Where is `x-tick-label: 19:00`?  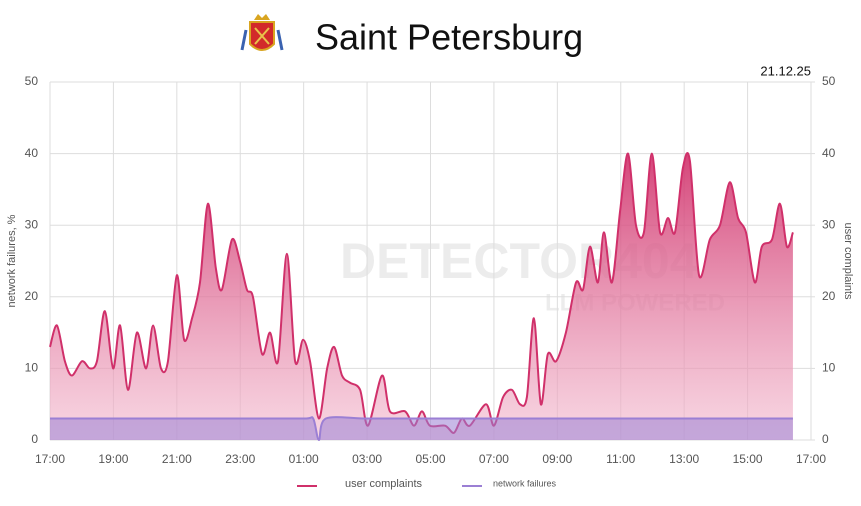
x-tick-label: 19:00 is located at coordinates (113, 459).